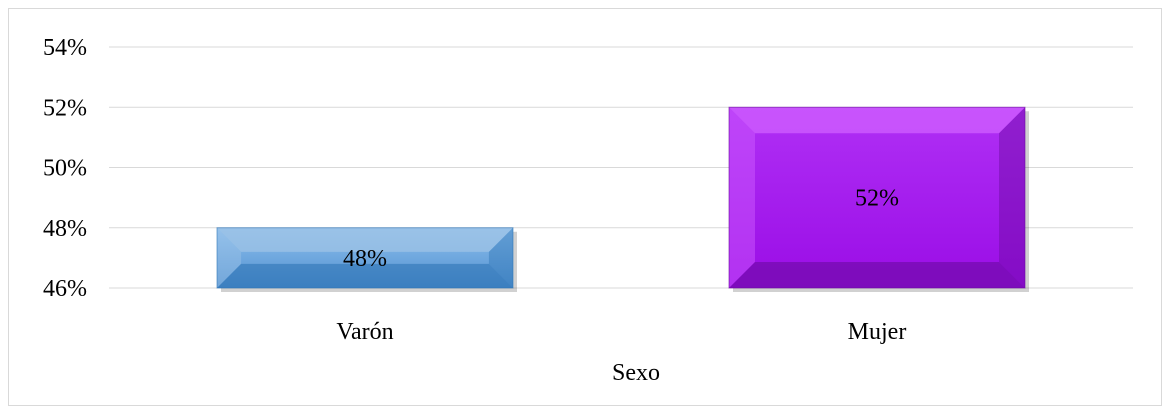 The image size is (1172, 412). I want to click on bar-mujer: 52%, so click(878, 199).